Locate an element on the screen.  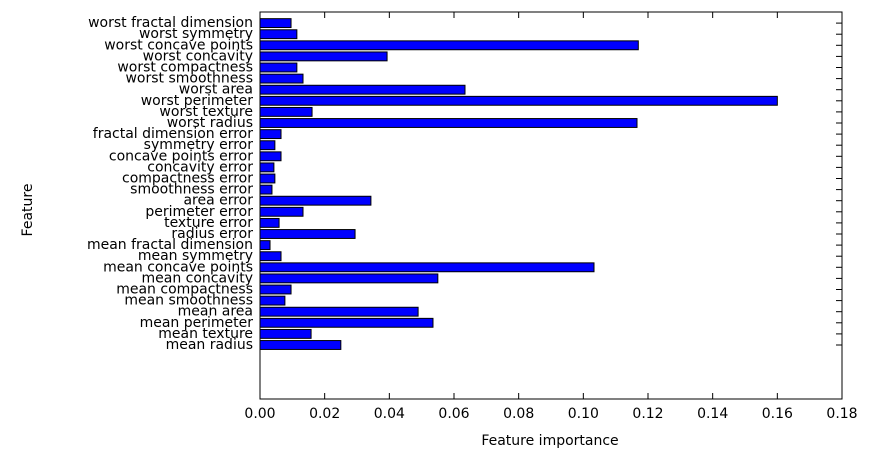
y-tick-label: symmetry error is located at coordinates (199, 145).